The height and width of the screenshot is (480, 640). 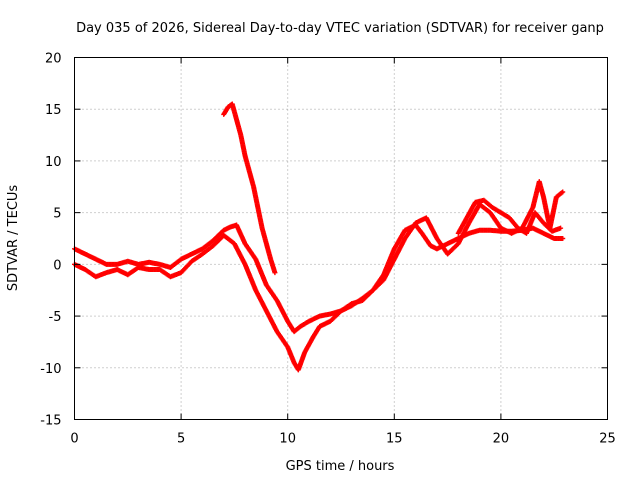 What do you see at coordinates (53, 59) in the screenshot?
I see `y-tick-label: 20` at bounding box center [53, 59].